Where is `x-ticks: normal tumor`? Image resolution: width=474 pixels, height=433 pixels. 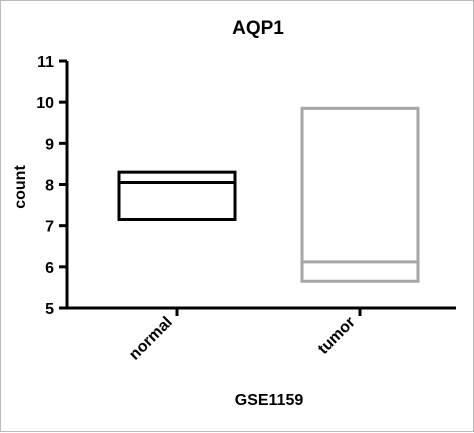
x-ticks: normal tumor is located at coordinates (244, 336).